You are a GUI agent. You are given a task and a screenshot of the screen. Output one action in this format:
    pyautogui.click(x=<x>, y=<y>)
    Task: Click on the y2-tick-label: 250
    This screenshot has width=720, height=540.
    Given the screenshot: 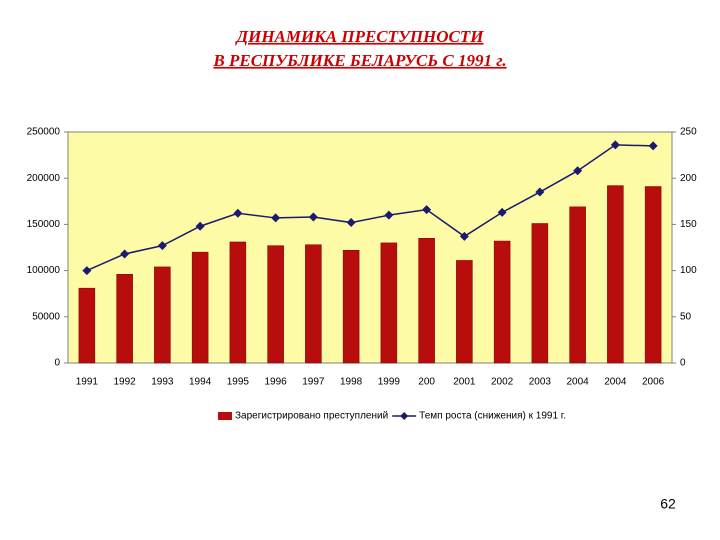 What is the action you would take?
    pyautogui.click(x=688, y=132)
    